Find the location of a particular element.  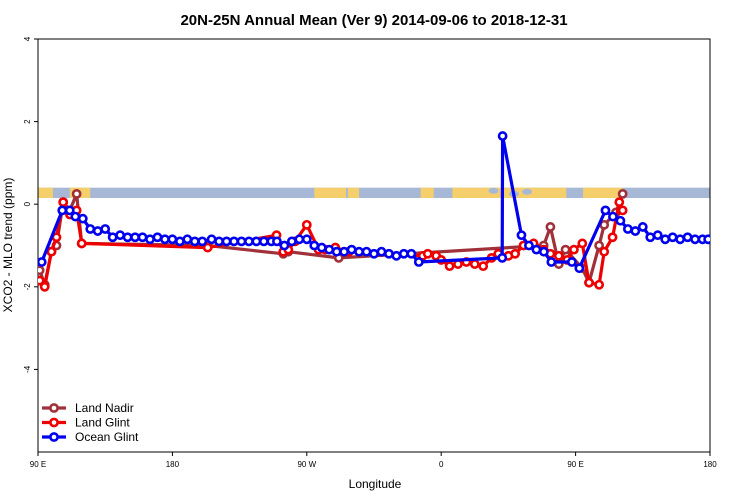

legend-item-land-nadir: Land Nadir is located at coordinates (88, 408).